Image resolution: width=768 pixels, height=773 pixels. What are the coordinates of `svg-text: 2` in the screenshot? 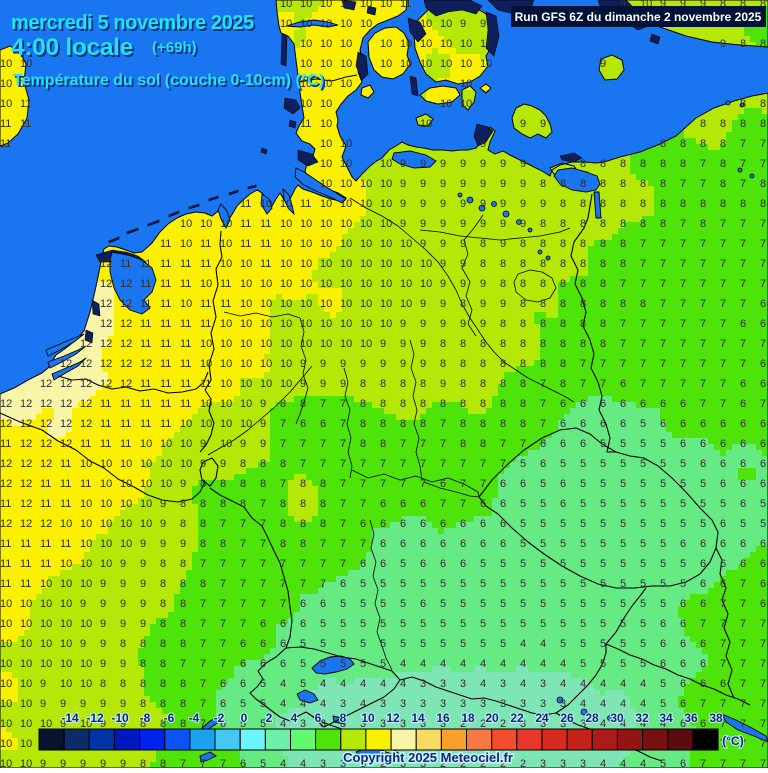 It's located at (523, 763).